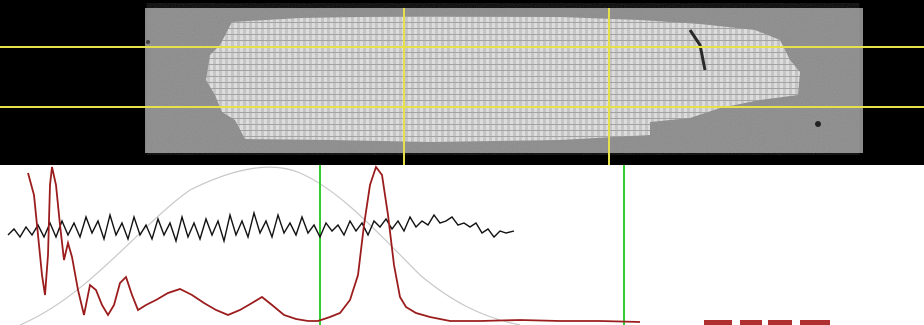  Describe the element at coordinates (818, 124) in the screenshot. I see `debris-spot` at that location.